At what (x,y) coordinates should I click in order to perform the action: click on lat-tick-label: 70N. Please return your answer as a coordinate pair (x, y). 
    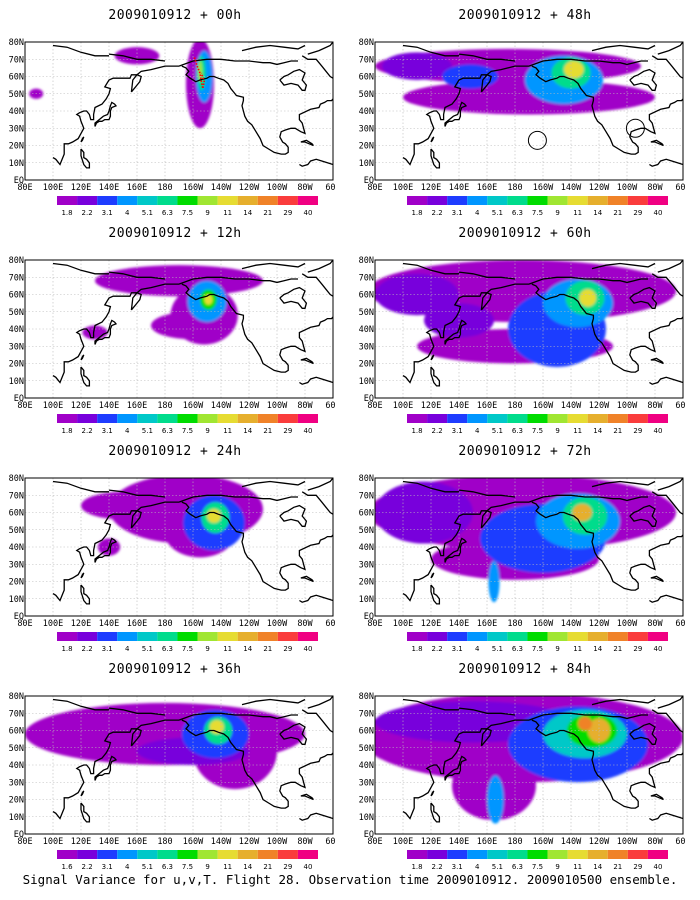
    Looking at the image, I should click on (16, 714).